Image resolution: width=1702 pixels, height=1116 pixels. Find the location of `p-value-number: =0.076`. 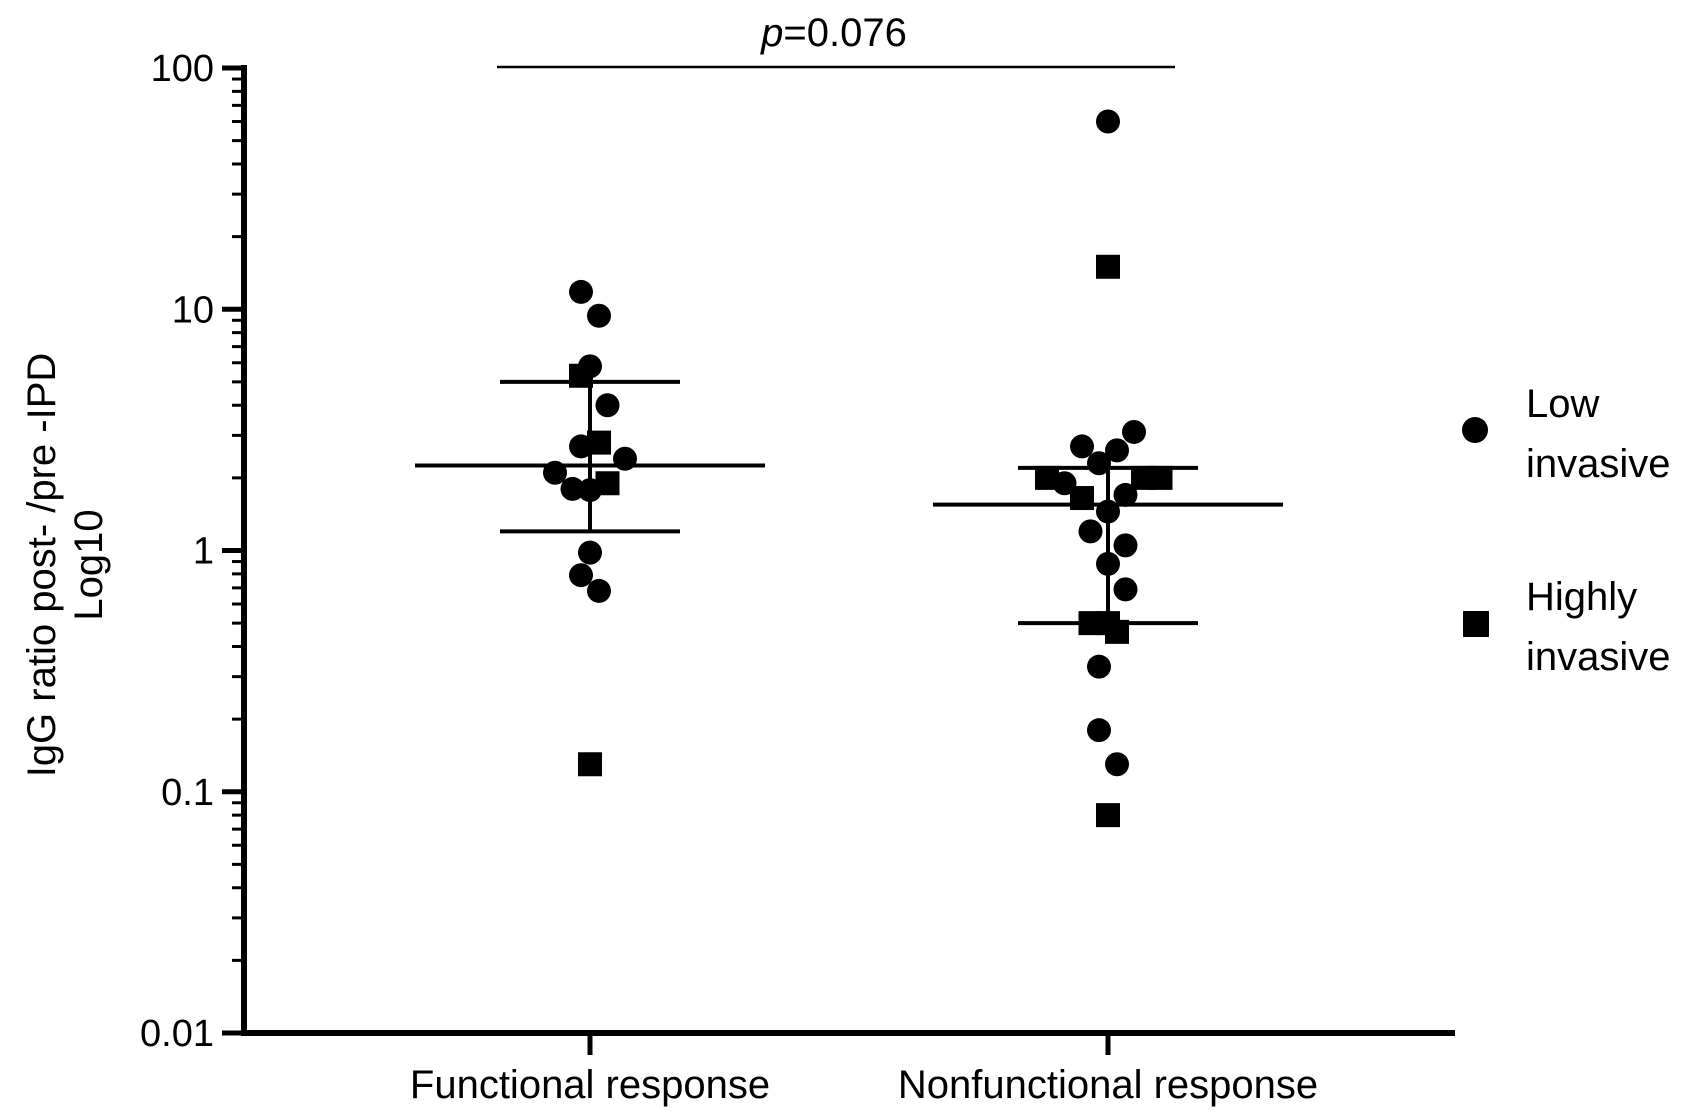

p-value-number: =0.076 is located at coordinates (844, 33).